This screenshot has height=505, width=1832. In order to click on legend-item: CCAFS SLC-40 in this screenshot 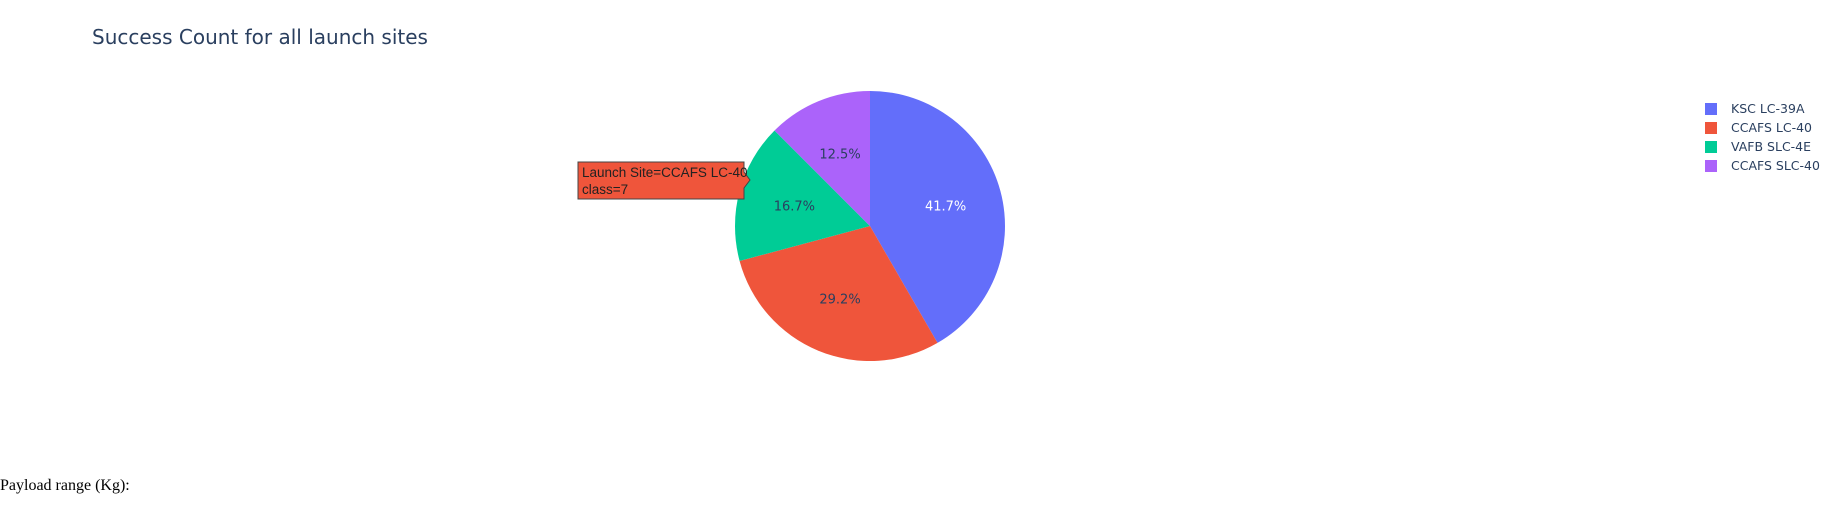, I will do `click(1762, 165)`.